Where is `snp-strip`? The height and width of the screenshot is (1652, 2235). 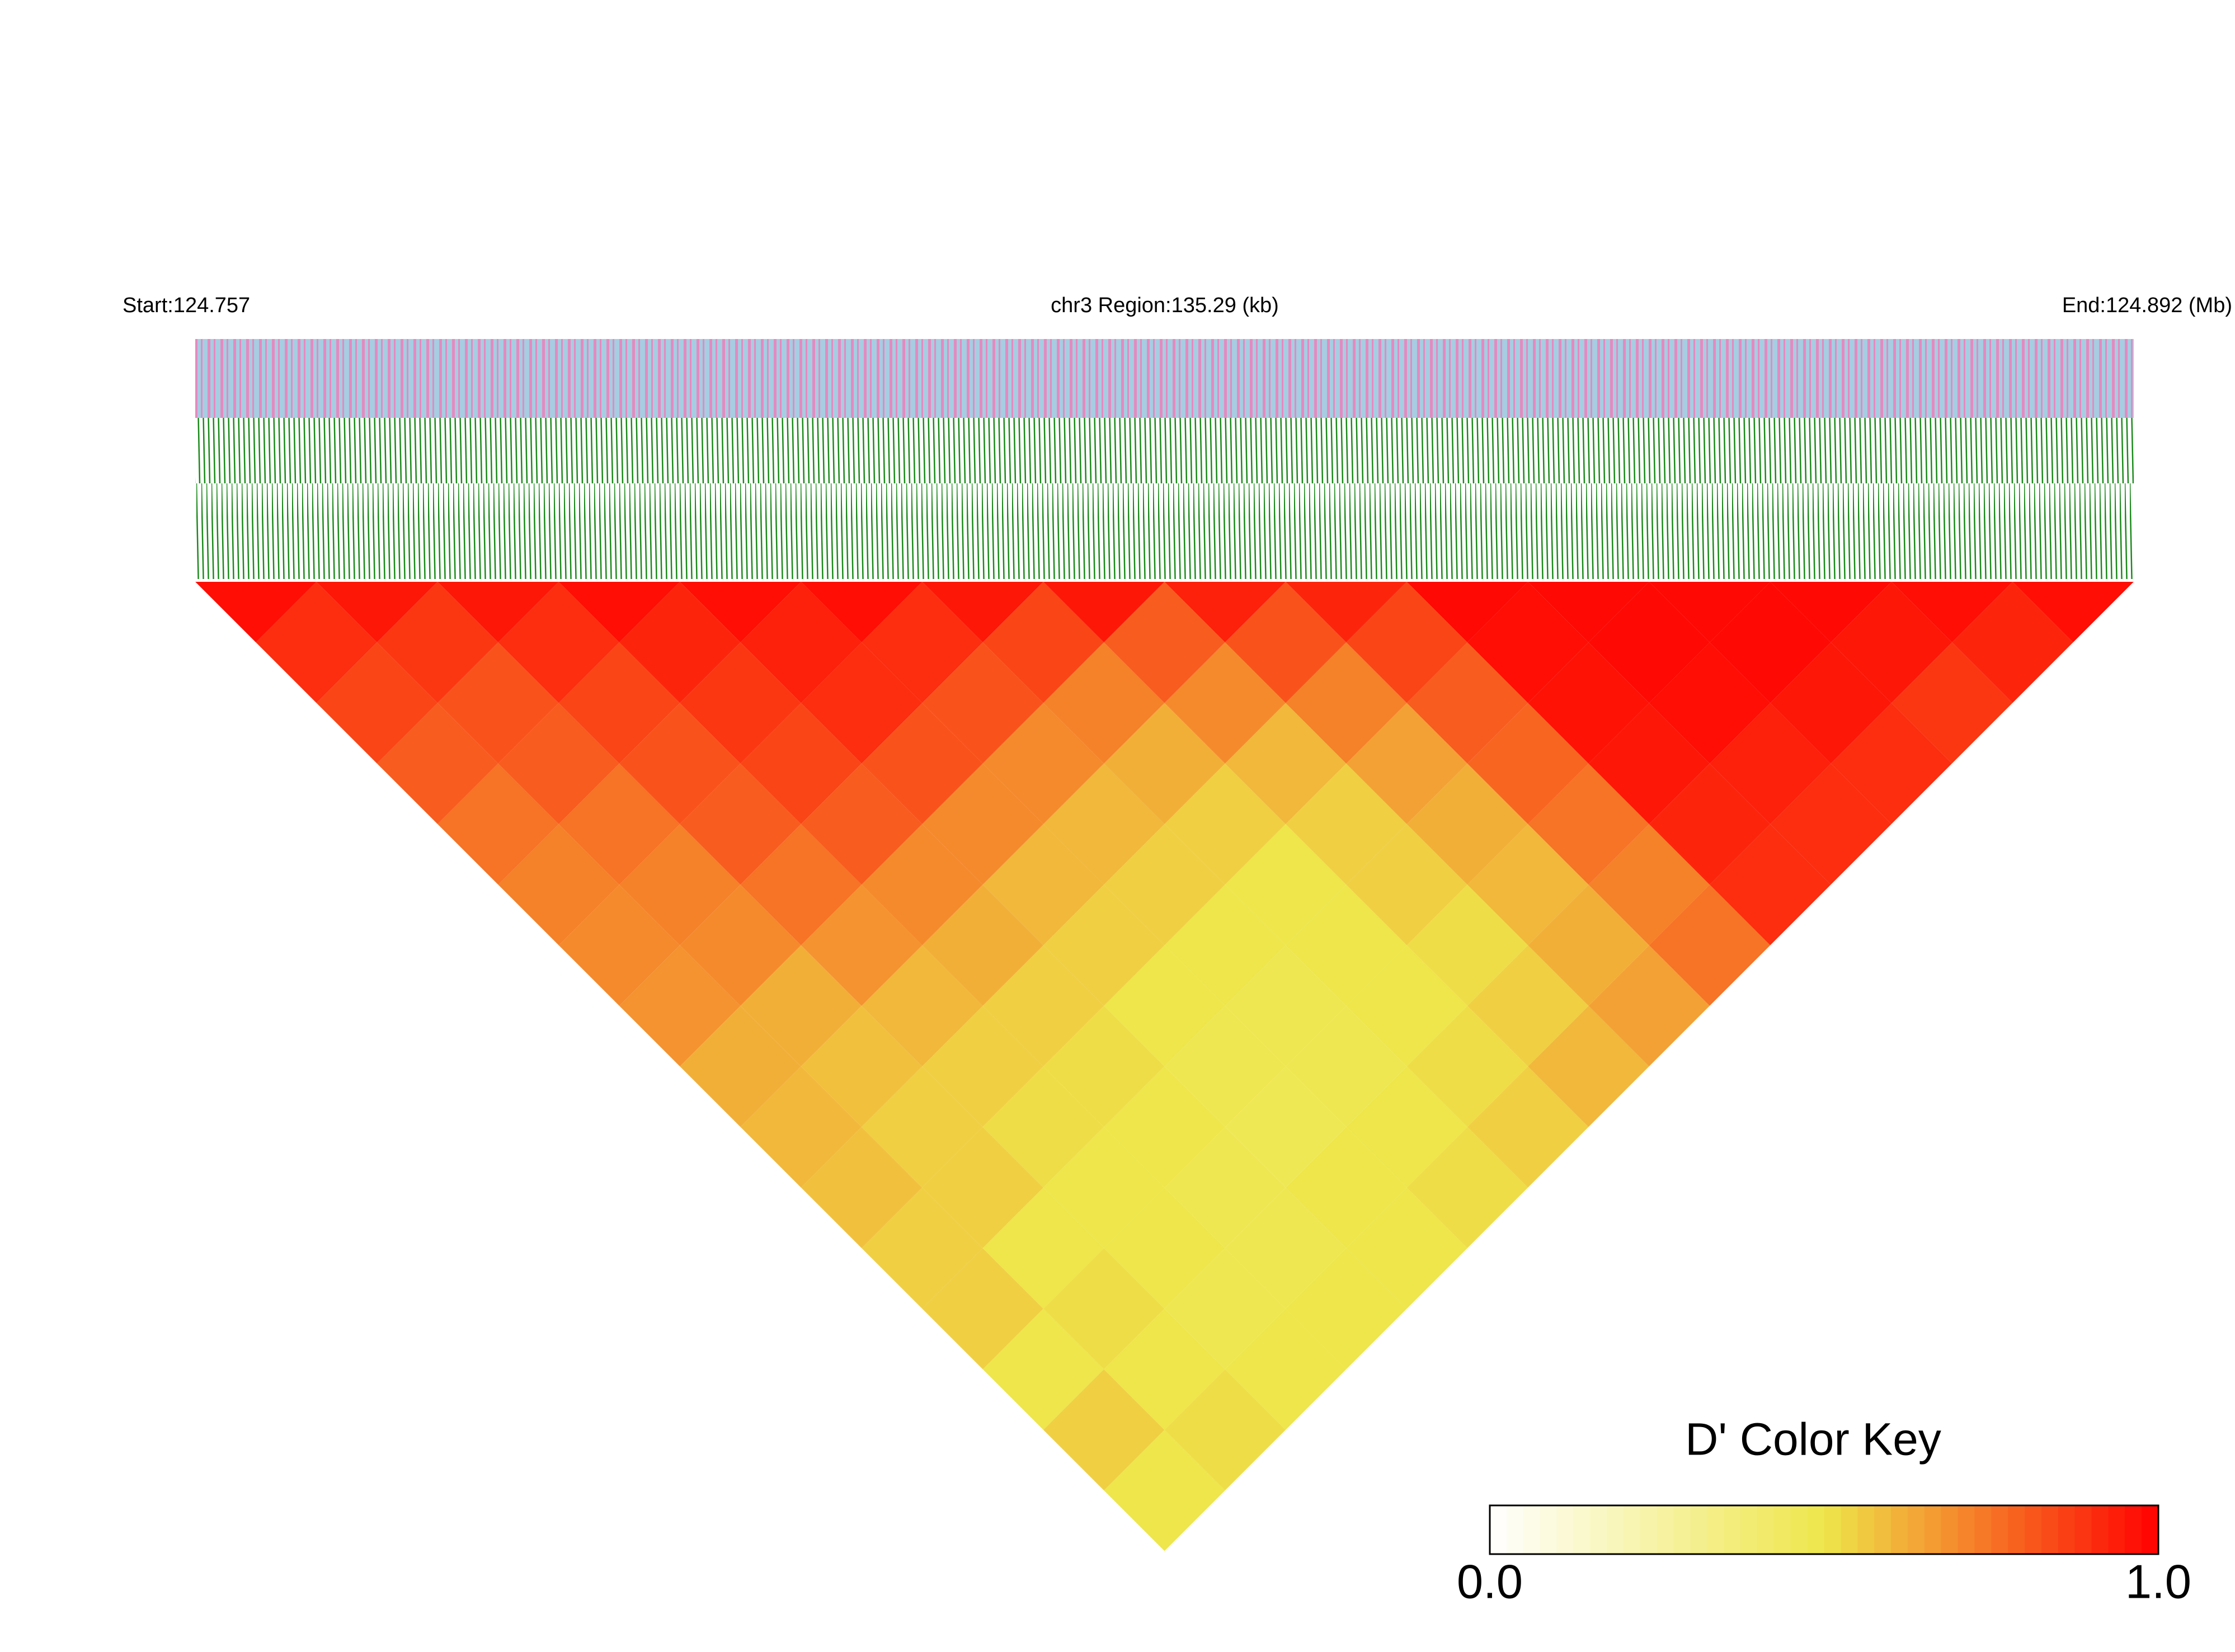 snp-strip is located at coordinates (1164, 379).